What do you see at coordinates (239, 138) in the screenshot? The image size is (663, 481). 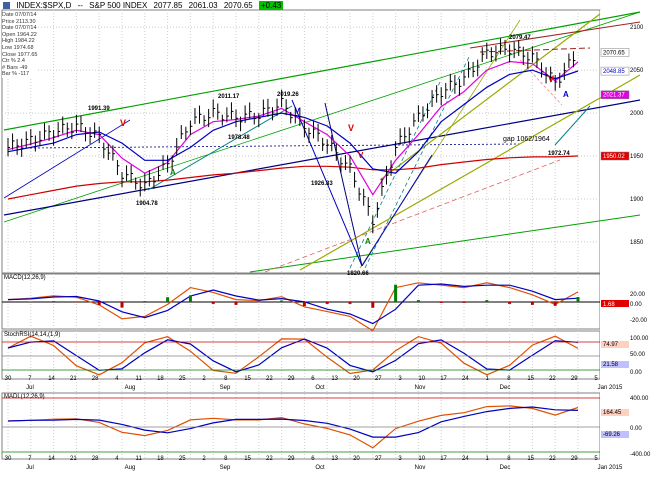 I see `annotation-1978: 1978.48` at bounding box center [239, 138].